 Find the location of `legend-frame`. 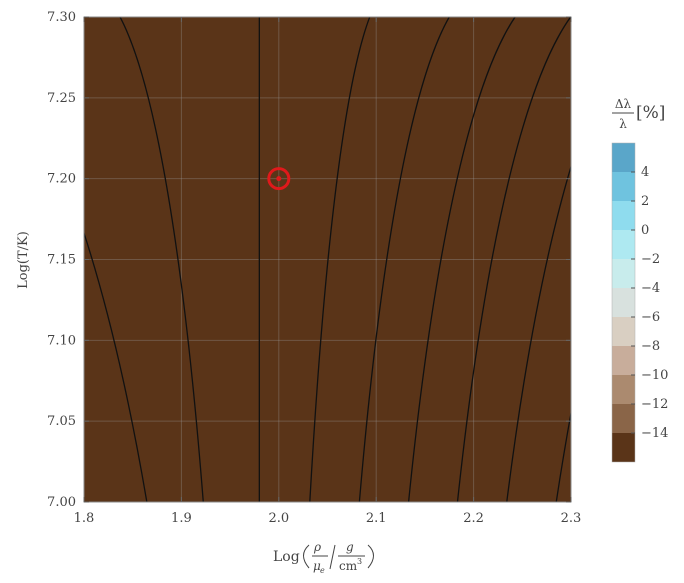

legend-frame is located at coordinates (623, 302).